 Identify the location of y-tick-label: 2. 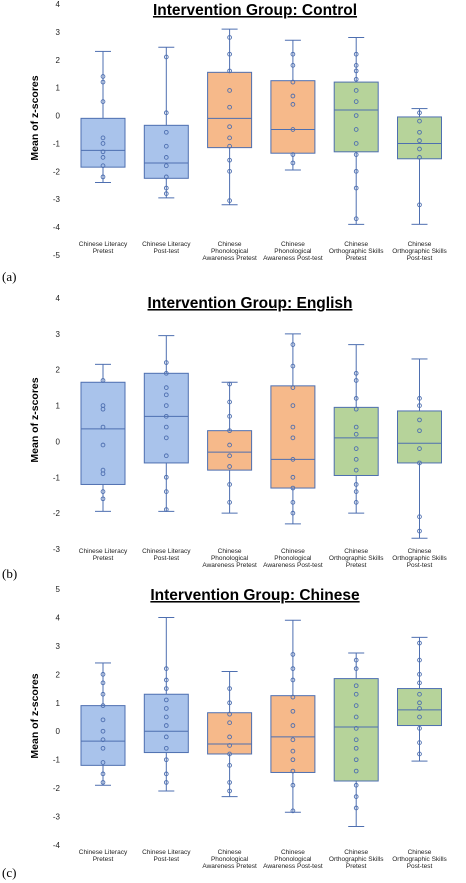
(58, 60).